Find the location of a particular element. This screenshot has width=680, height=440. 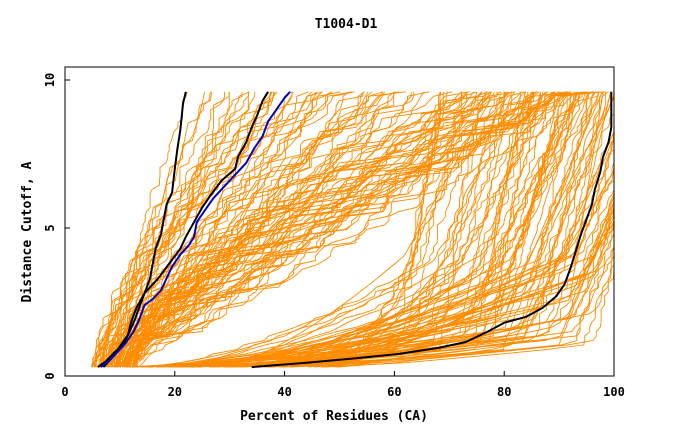

x-tick-label: 60 is located at coordinates (394, 392).